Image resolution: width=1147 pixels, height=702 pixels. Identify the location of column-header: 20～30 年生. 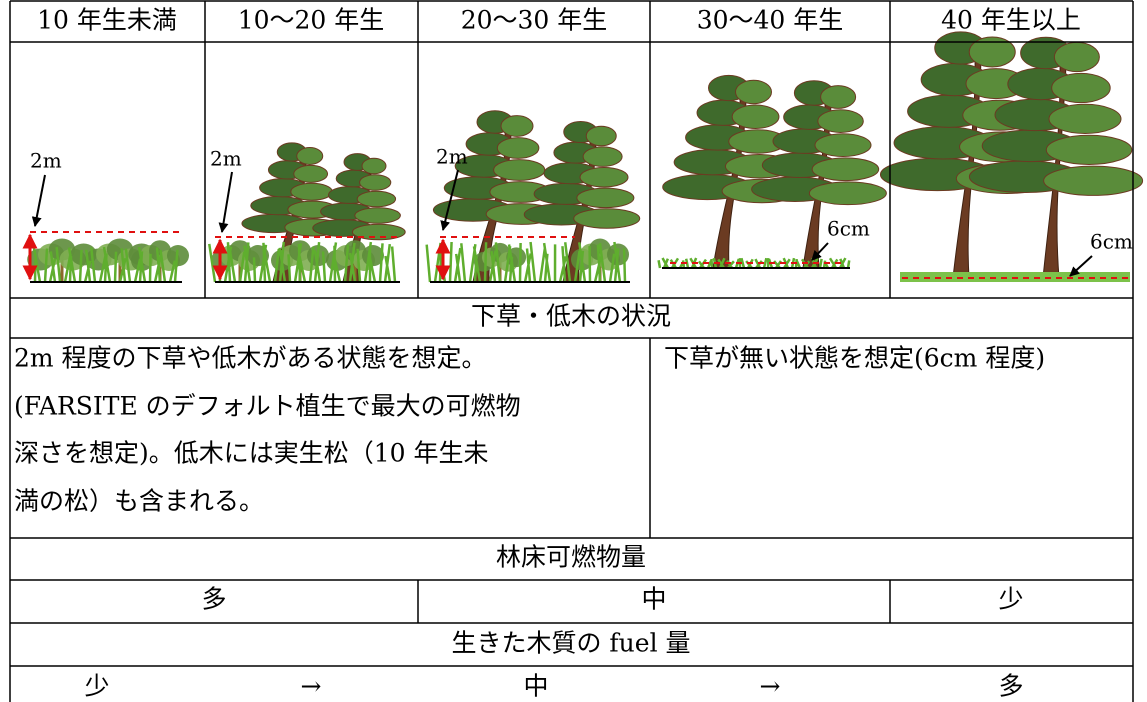
(534, 20).